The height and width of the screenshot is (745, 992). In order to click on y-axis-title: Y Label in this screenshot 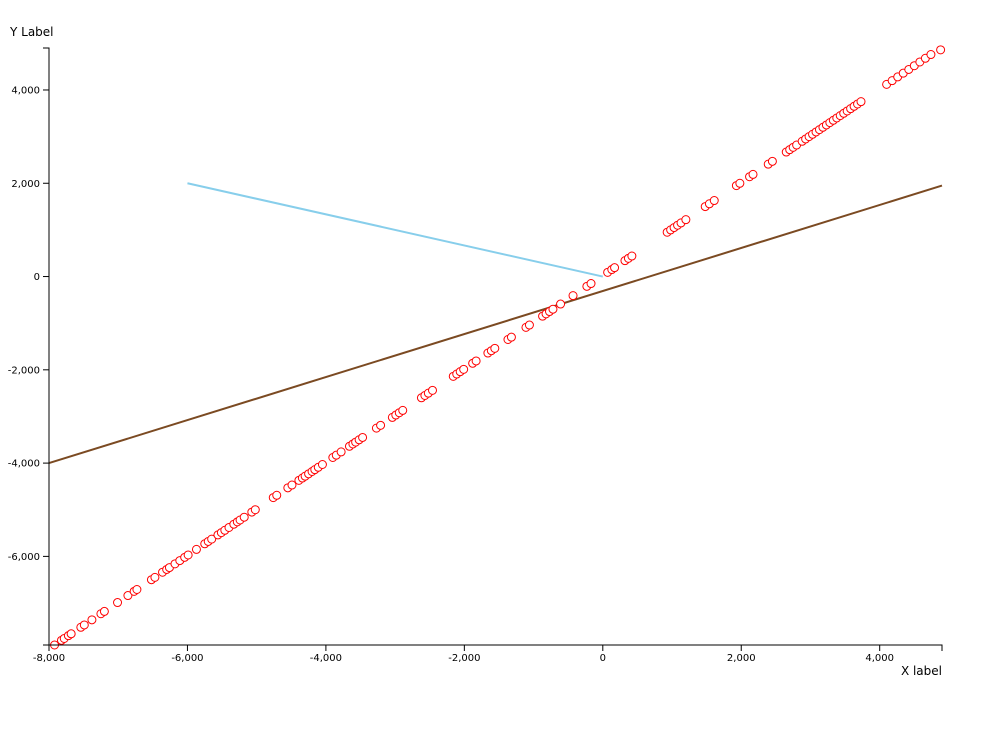, I will do `click(31, 32)`.